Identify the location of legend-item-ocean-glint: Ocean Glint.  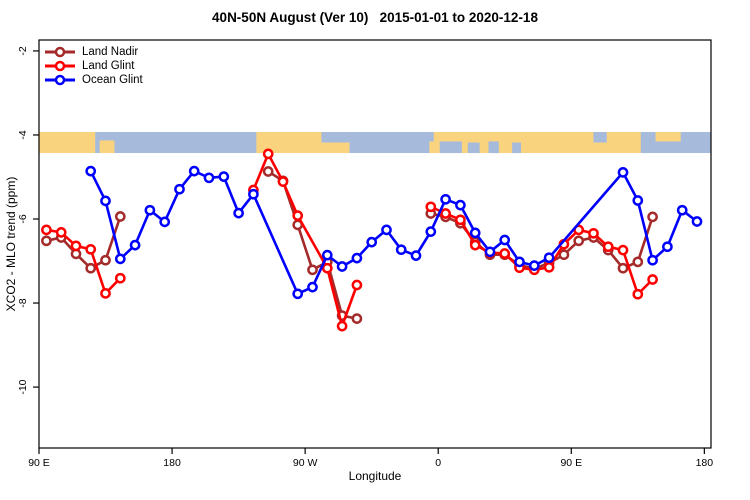
(93, 80).